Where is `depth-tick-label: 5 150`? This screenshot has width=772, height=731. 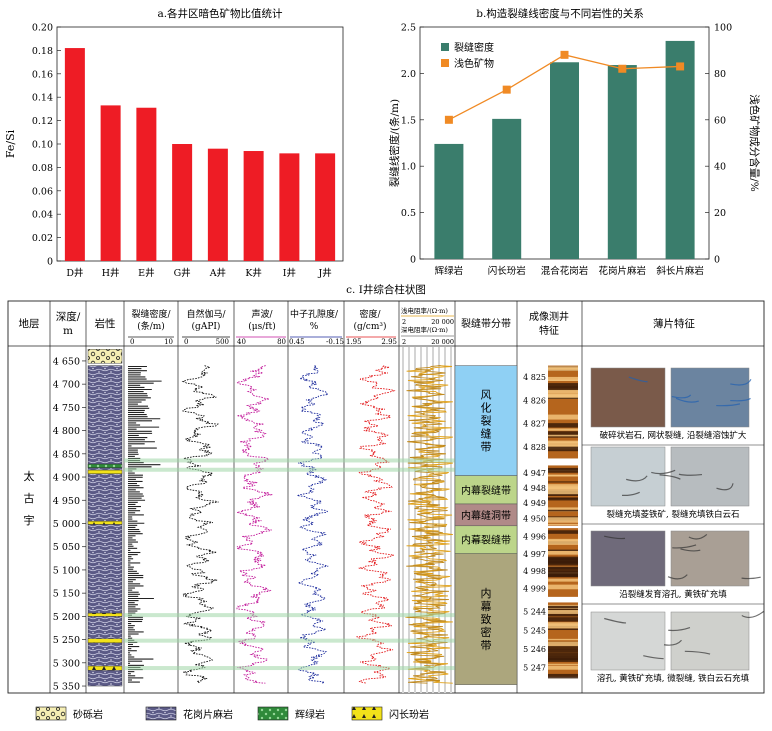
depth-tick-label: 5 150 is located at coordinates (66, 594).